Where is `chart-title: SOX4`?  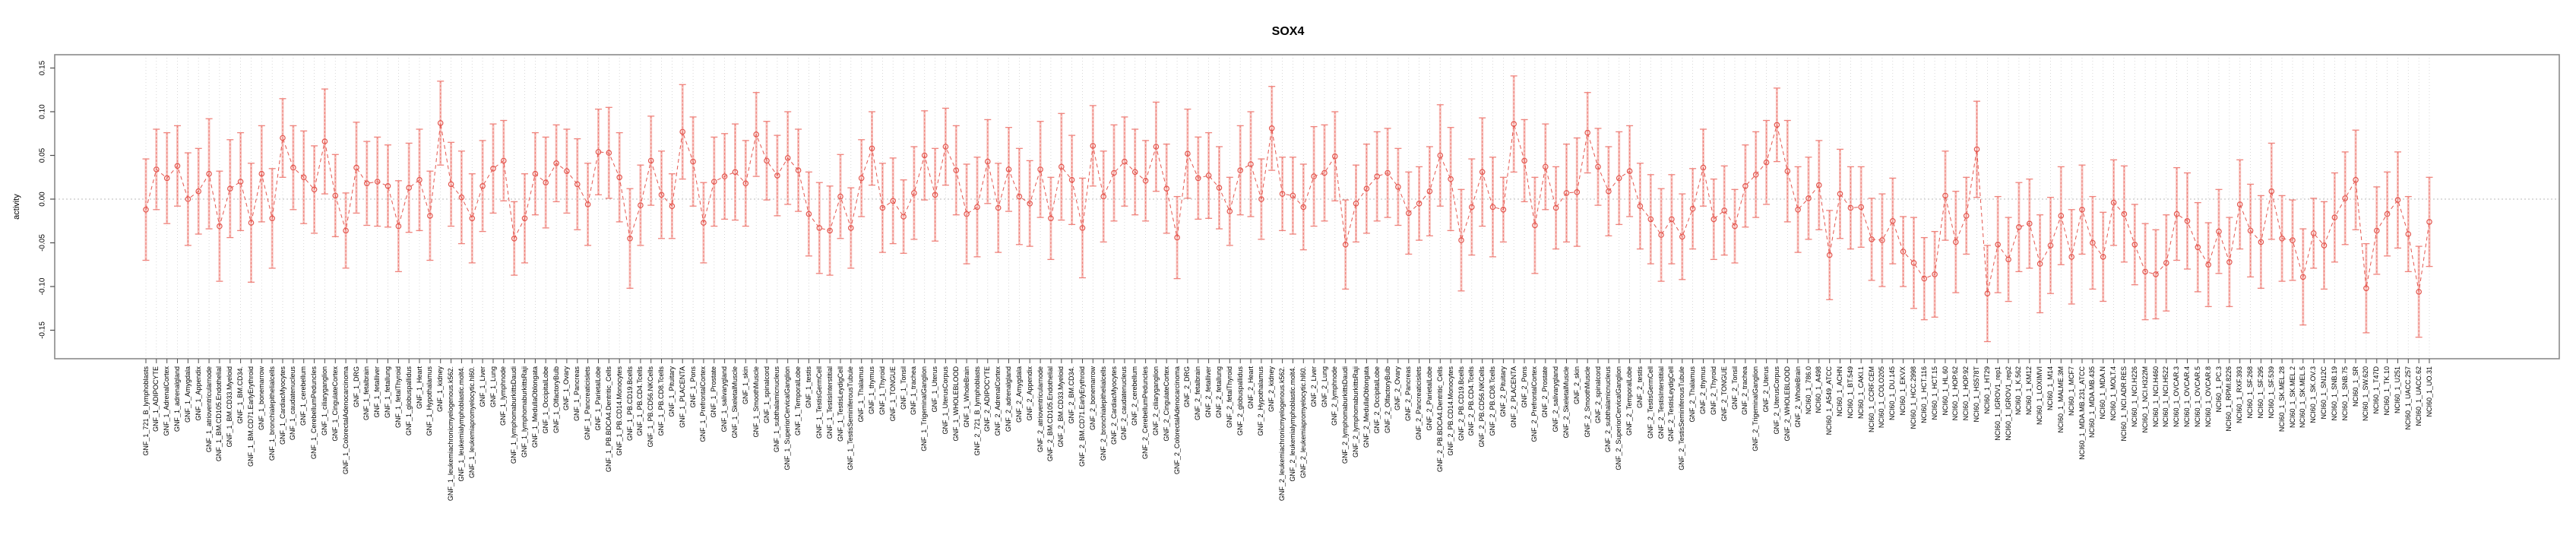
chart-title: SOX4 is located at coordinates (1288, 32).